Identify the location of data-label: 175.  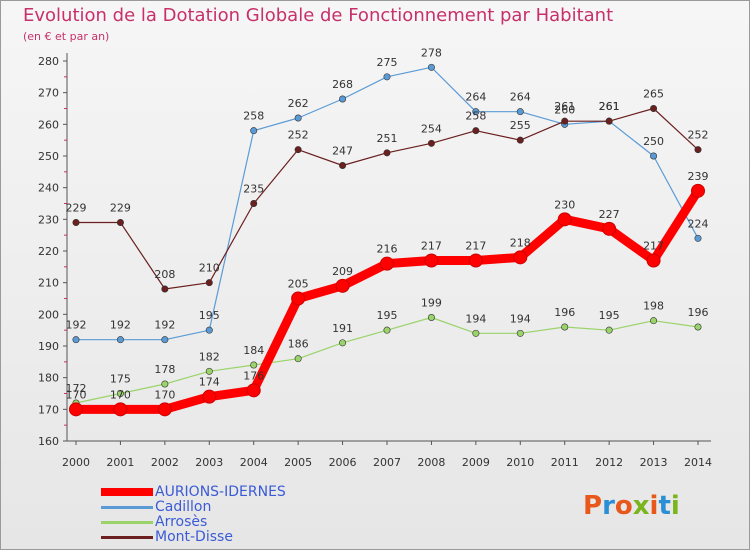
(120, 379).